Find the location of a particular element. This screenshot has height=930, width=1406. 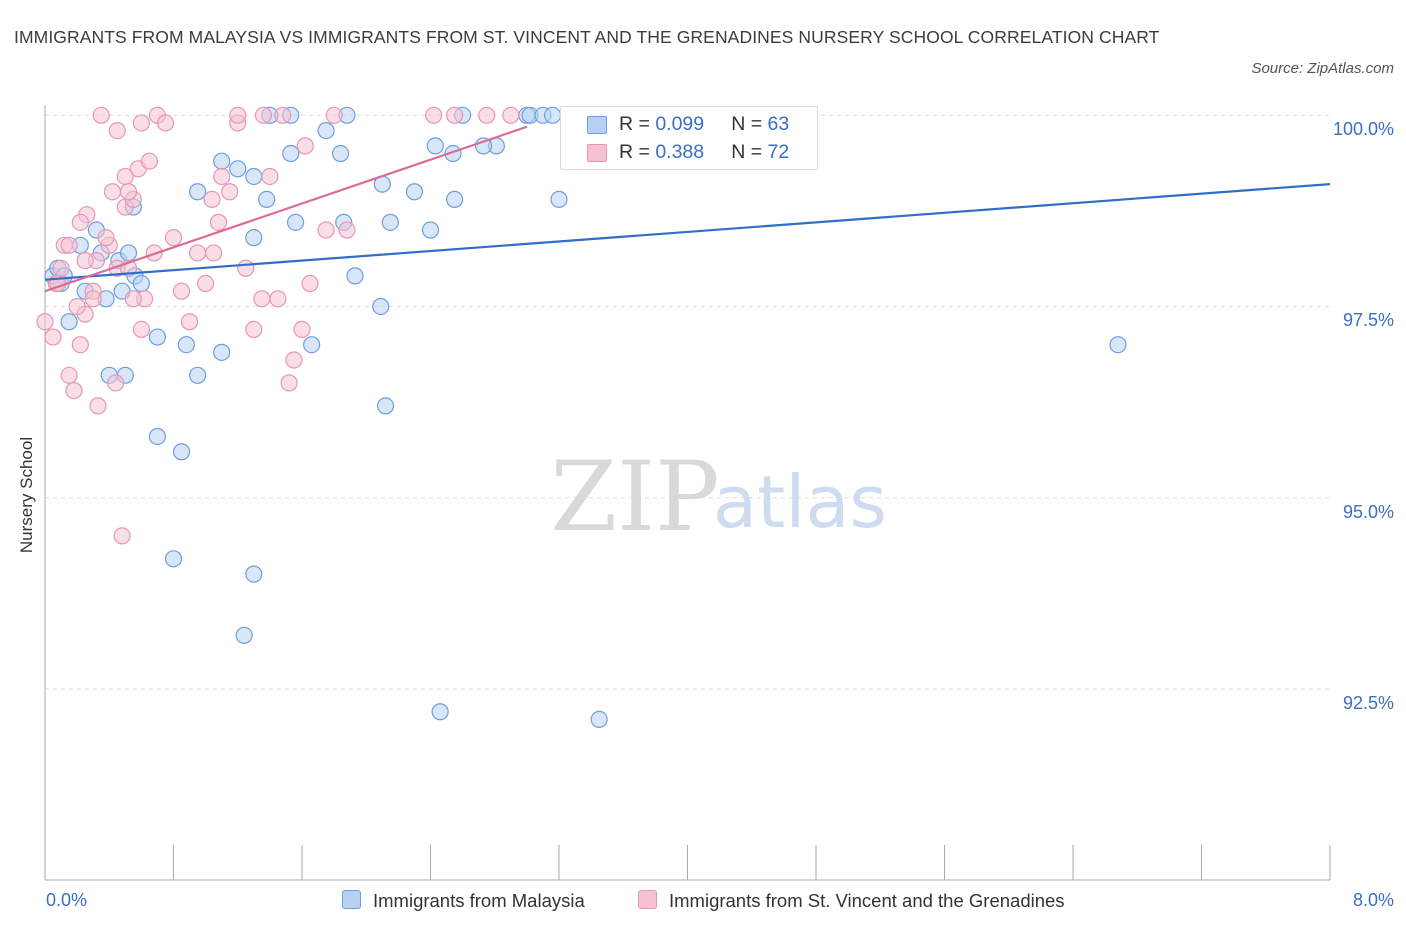

y-tick-label: 95.0% is located at coordinates (1368, 511).